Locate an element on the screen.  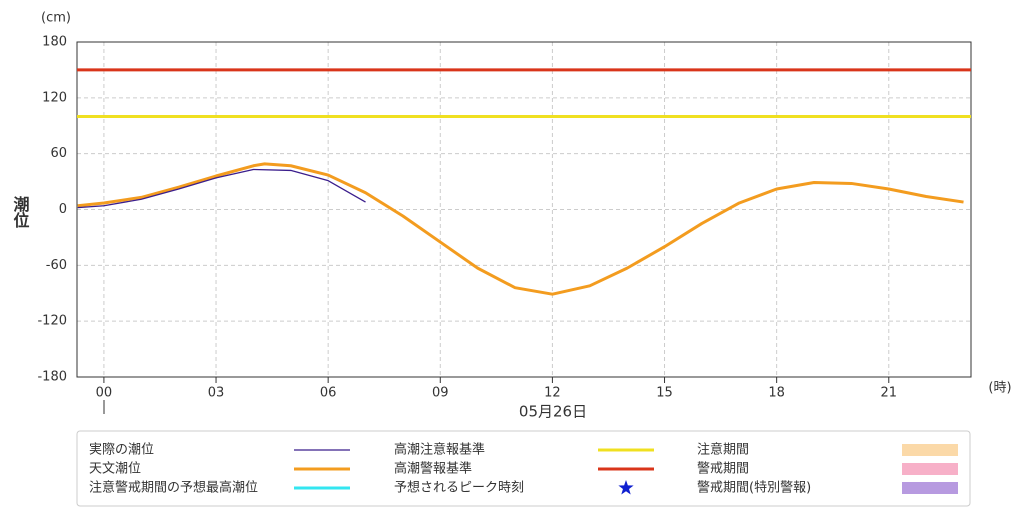
x-tick-label: 03 is located at coordinates (216, 393).